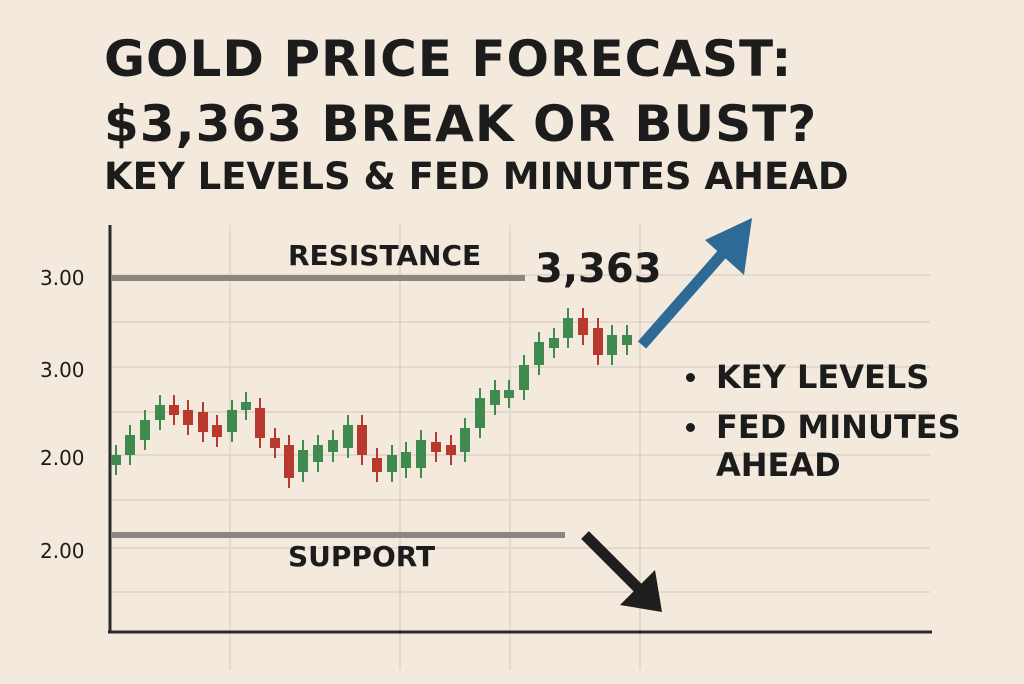 The width and height of the screenshot is (1024, 684). Describe the element at coordinates (824, 377) in the screenshot. I see `bullet: KEY LEVELS` at that location.